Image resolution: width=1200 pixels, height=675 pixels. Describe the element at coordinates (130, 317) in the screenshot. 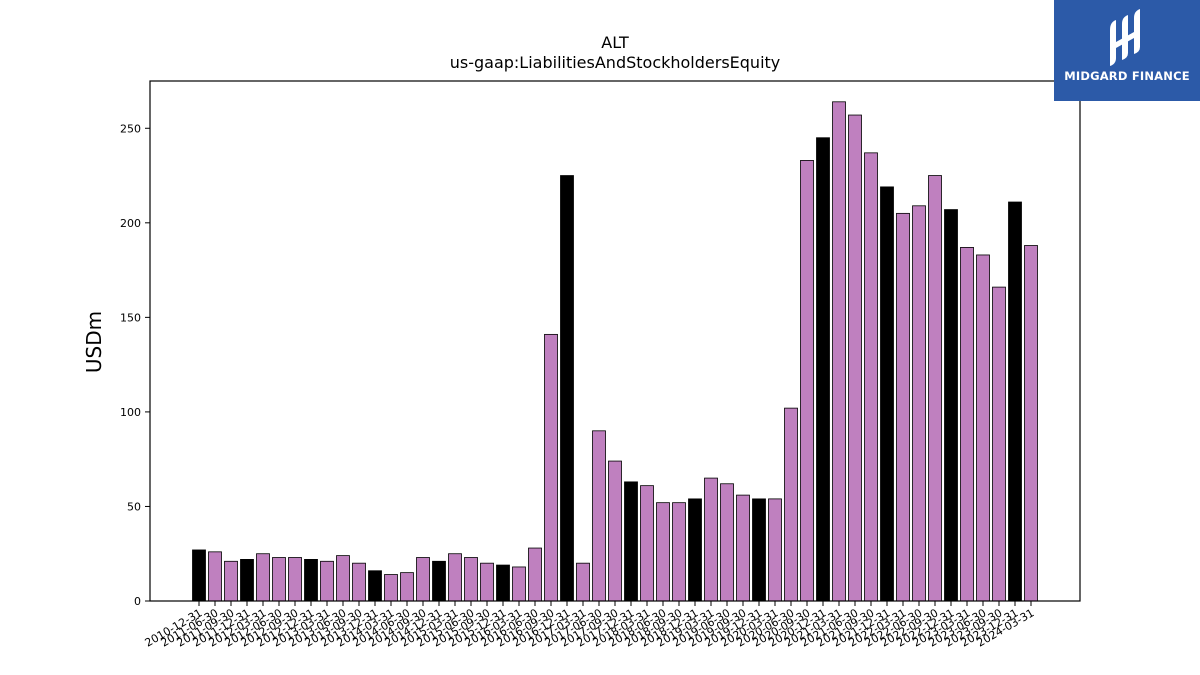

I see `y-tick-label: 150` at that location.